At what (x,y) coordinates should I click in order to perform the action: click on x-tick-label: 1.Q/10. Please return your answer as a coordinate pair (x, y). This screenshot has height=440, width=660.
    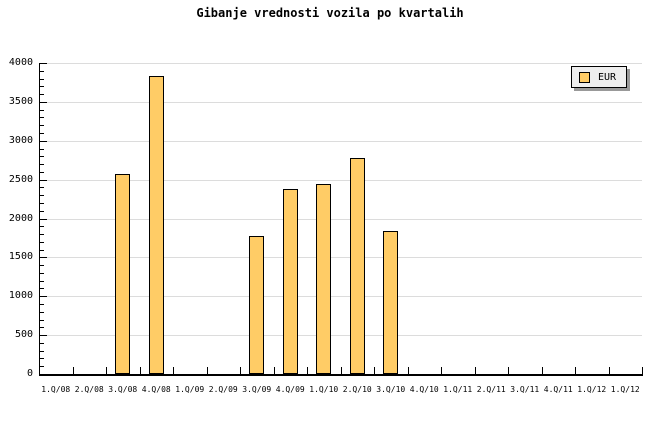
    Looking at the image, I should click on (324, 389).